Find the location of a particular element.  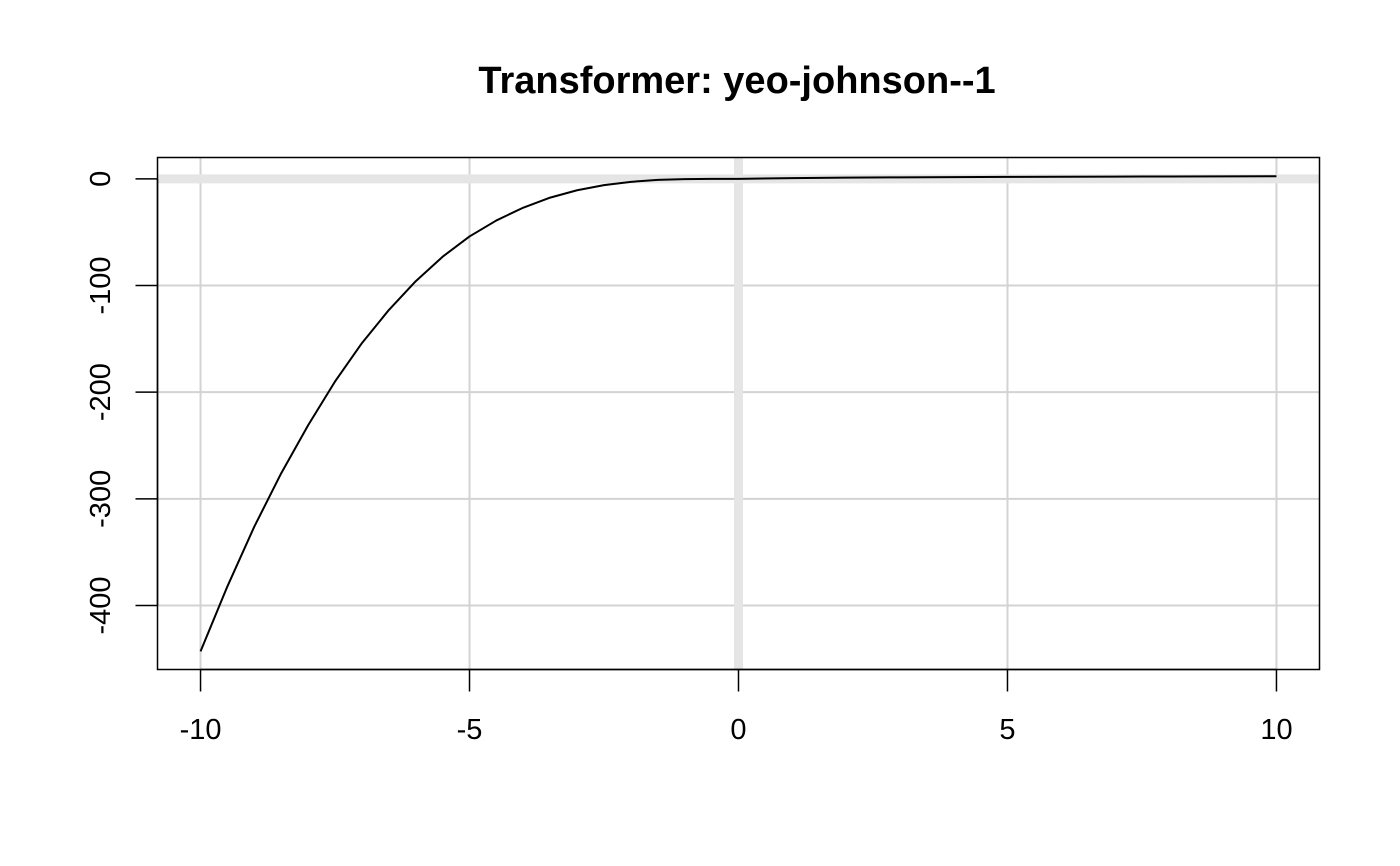

x-tick-label: -5 is located at coordinates (470, 730).